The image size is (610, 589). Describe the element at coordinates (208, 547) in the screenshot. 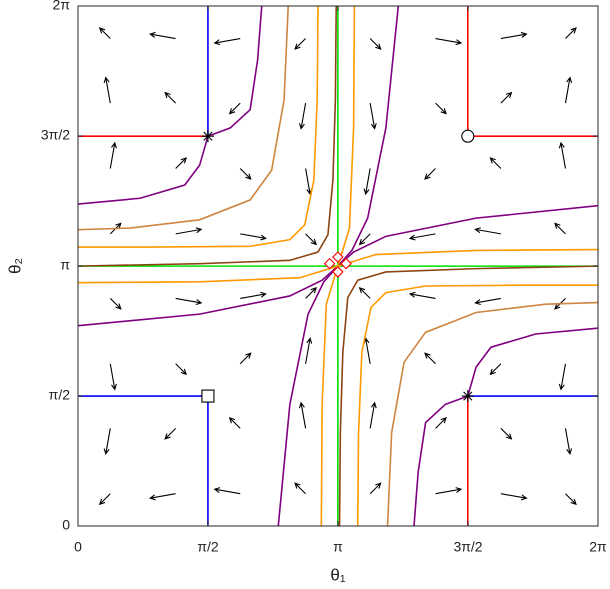

I see `x-tick-label: π/2` at that location.